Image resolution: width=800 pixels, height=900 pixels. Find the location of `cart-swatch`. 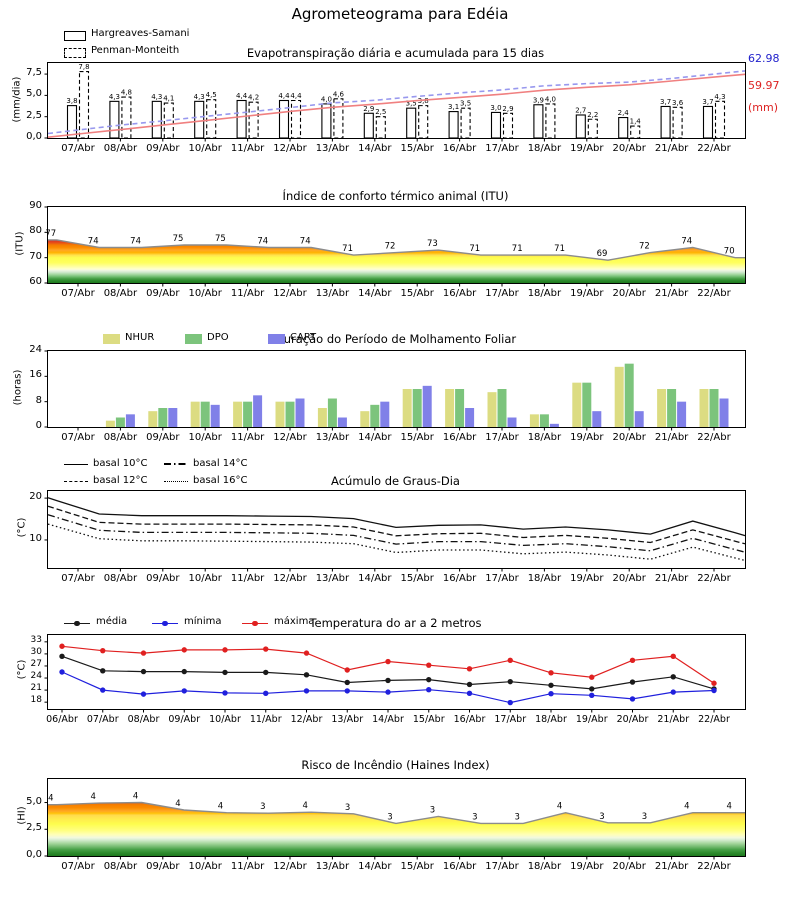

cart-swatch is located at coordinates (276, 339).